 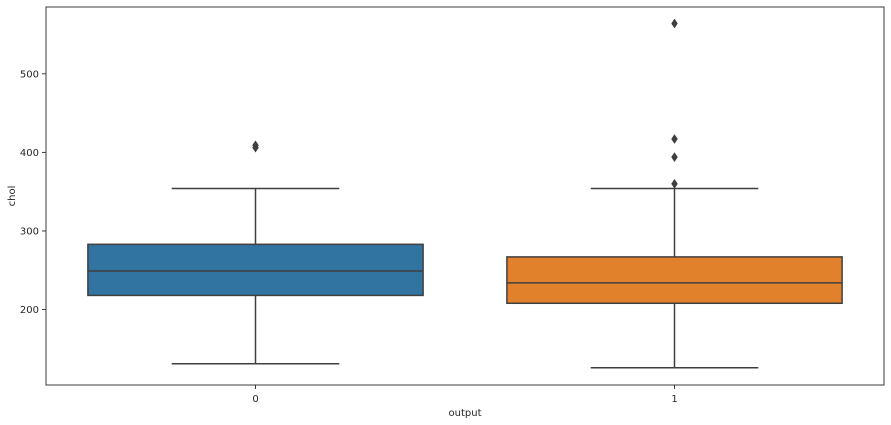 I want to click on x-axis-label: output, so click(x=465, y=413).